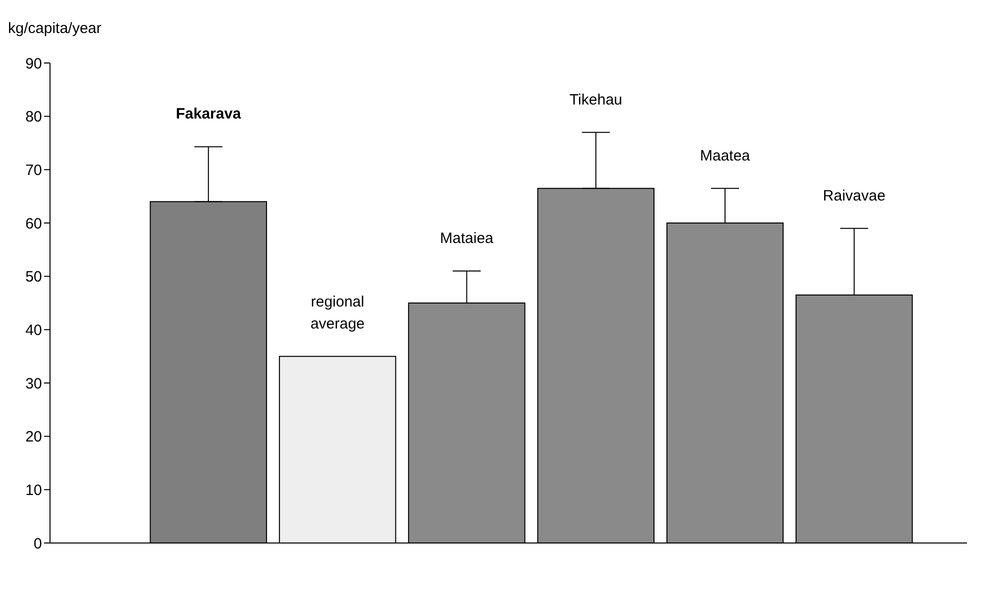 The width and height of the screenshot is (1000, 600). What do you see at coordinates (33, 170) in the screenshot?
I see `y-tick-label: 70` at bounding box center [33, 170].